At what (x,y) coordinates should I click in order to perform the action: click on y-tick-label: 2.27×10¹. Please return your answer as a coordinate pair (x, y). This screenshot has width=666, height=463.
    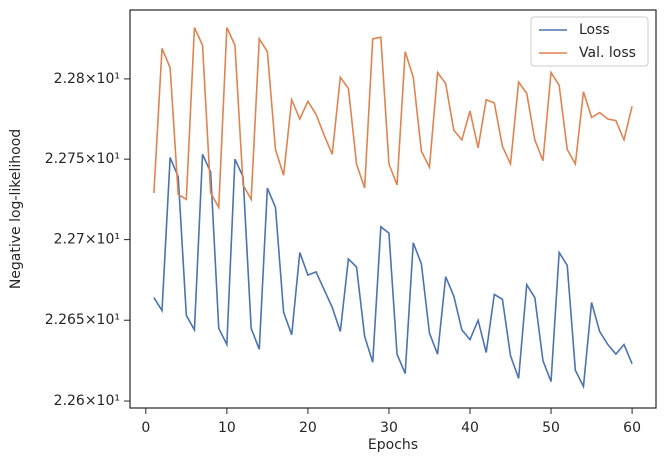
    Looking at the image, I should click on (87, 240).